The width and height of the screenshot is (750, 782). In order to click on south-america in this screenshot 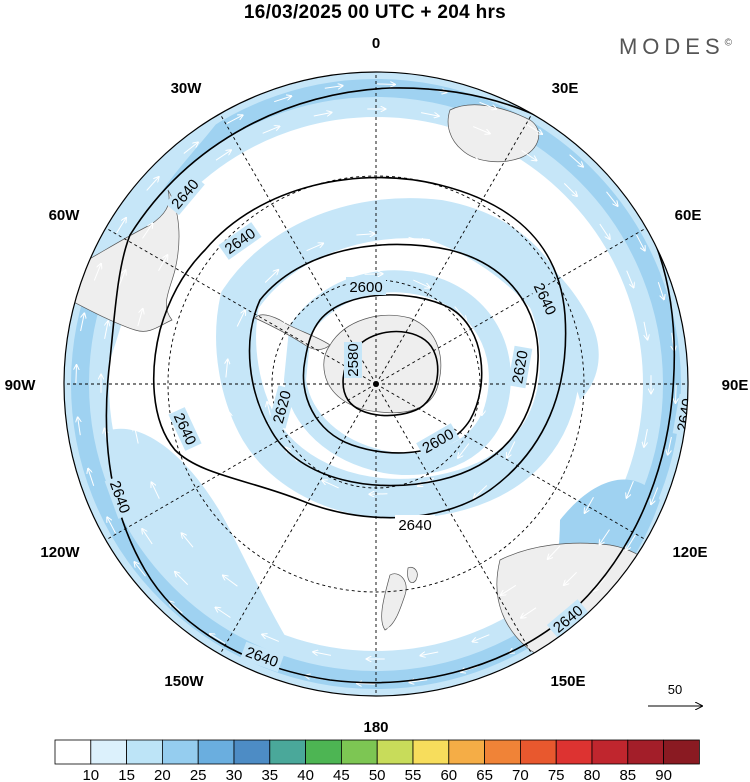, I will do `click(122, 260)`.